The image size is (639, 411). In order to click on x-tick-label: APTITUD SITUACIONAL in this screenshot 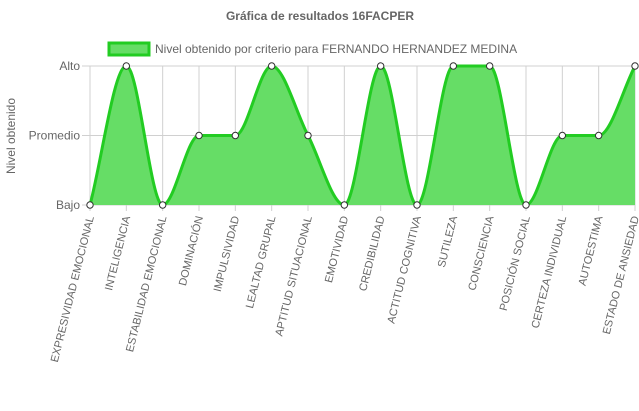, I will do `click(294, 276)`.